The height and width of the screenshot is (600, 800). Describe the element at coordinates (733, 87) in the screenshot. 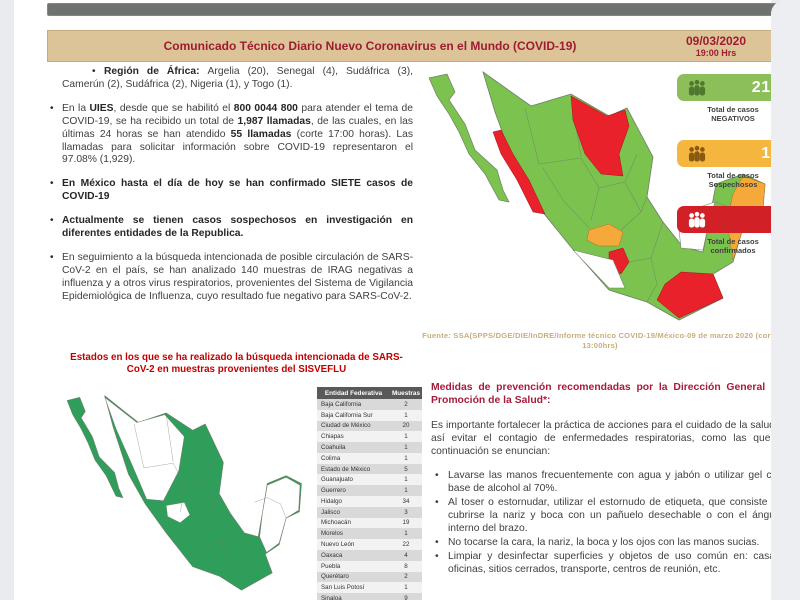

I see `negative-cases-pill: 218` at that location.